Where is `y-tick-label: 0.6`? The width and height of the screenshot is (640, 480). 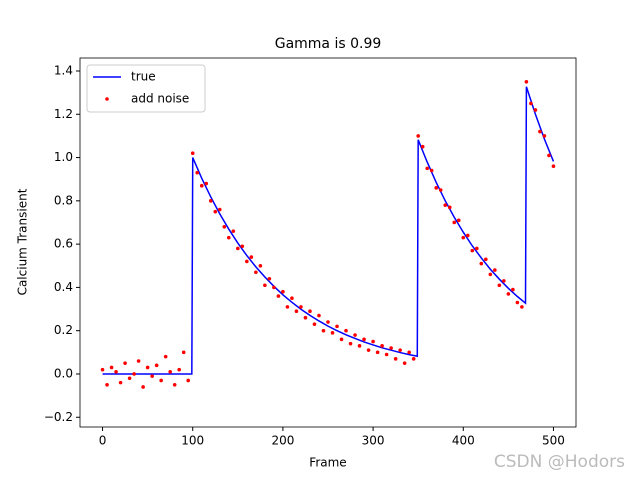 y-tick-label: 0.6 is located at coordinates (63, 244).